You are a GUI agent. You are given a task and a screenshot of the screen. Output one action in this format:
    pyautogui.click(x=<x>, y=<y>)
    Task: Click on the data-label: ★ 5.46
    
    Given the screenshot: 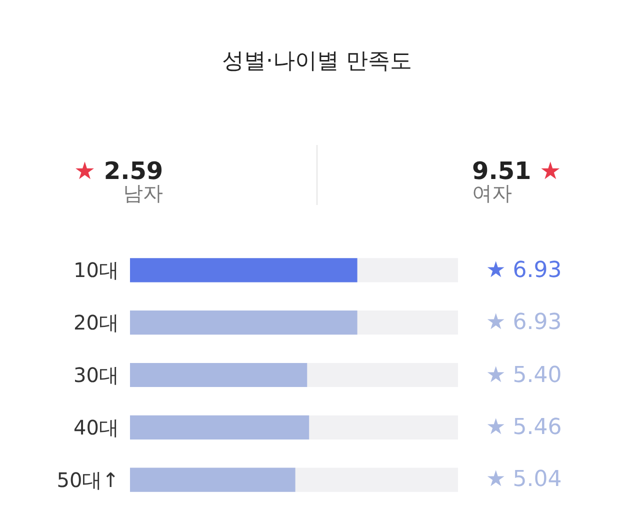 What is the action you would take?
    pyautogui.click(x=524, y=427)
    